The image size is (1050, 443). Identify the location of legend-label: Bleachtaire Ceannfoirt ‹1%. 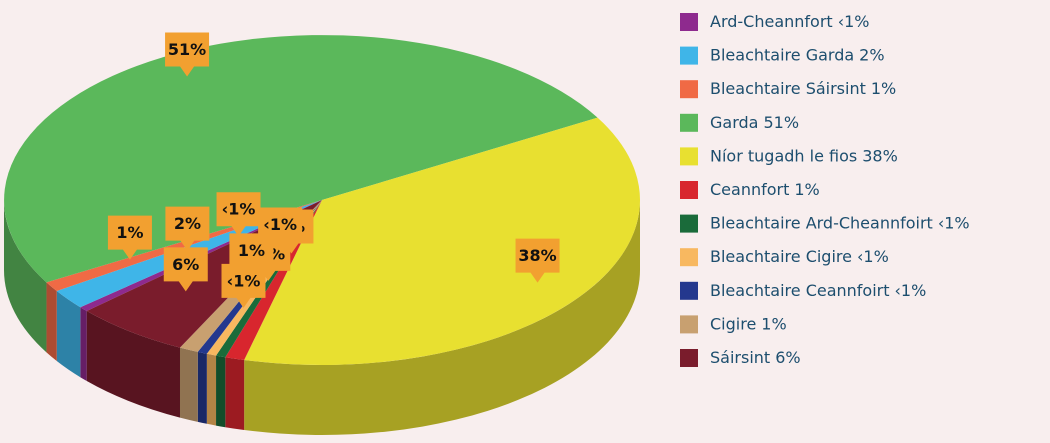
(818, 289).